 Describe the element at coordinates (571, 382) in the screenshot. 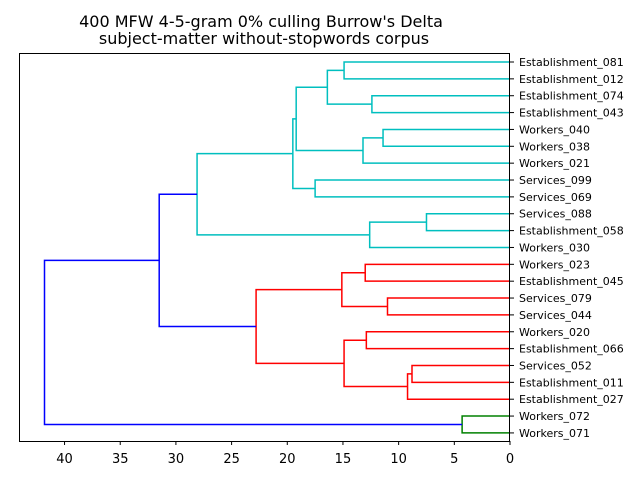

I see `leaf-label: Establishment_011` at that location.